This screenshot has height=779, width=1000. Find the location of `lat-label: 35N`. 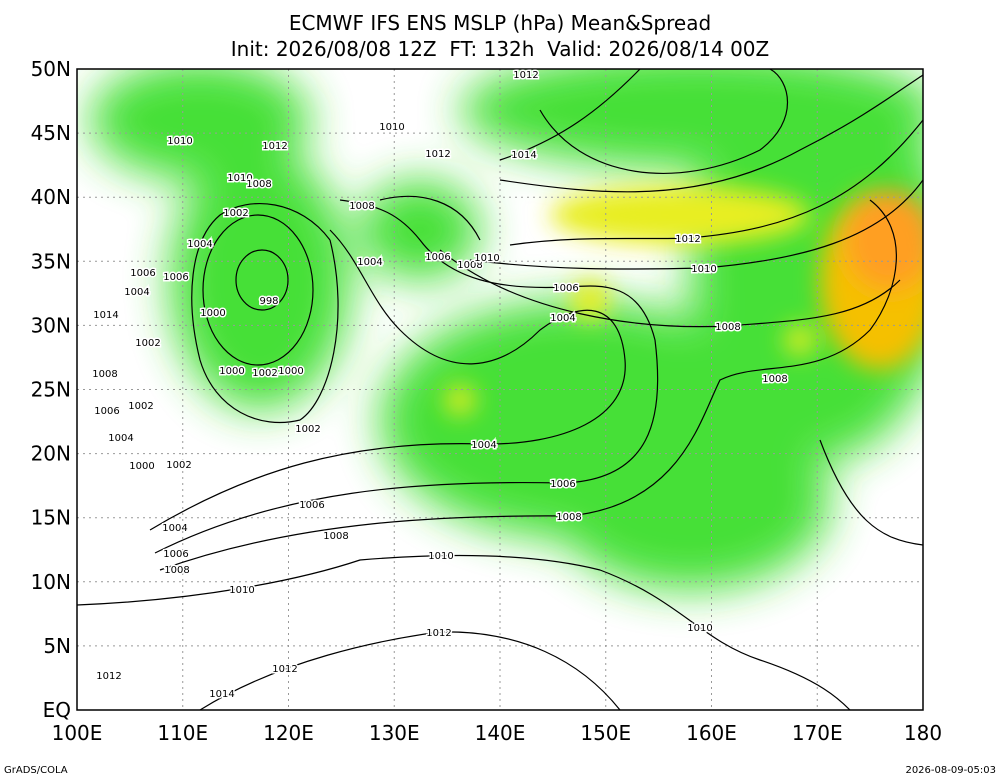

lat-label: 35N is located at coordinates (51, 261).